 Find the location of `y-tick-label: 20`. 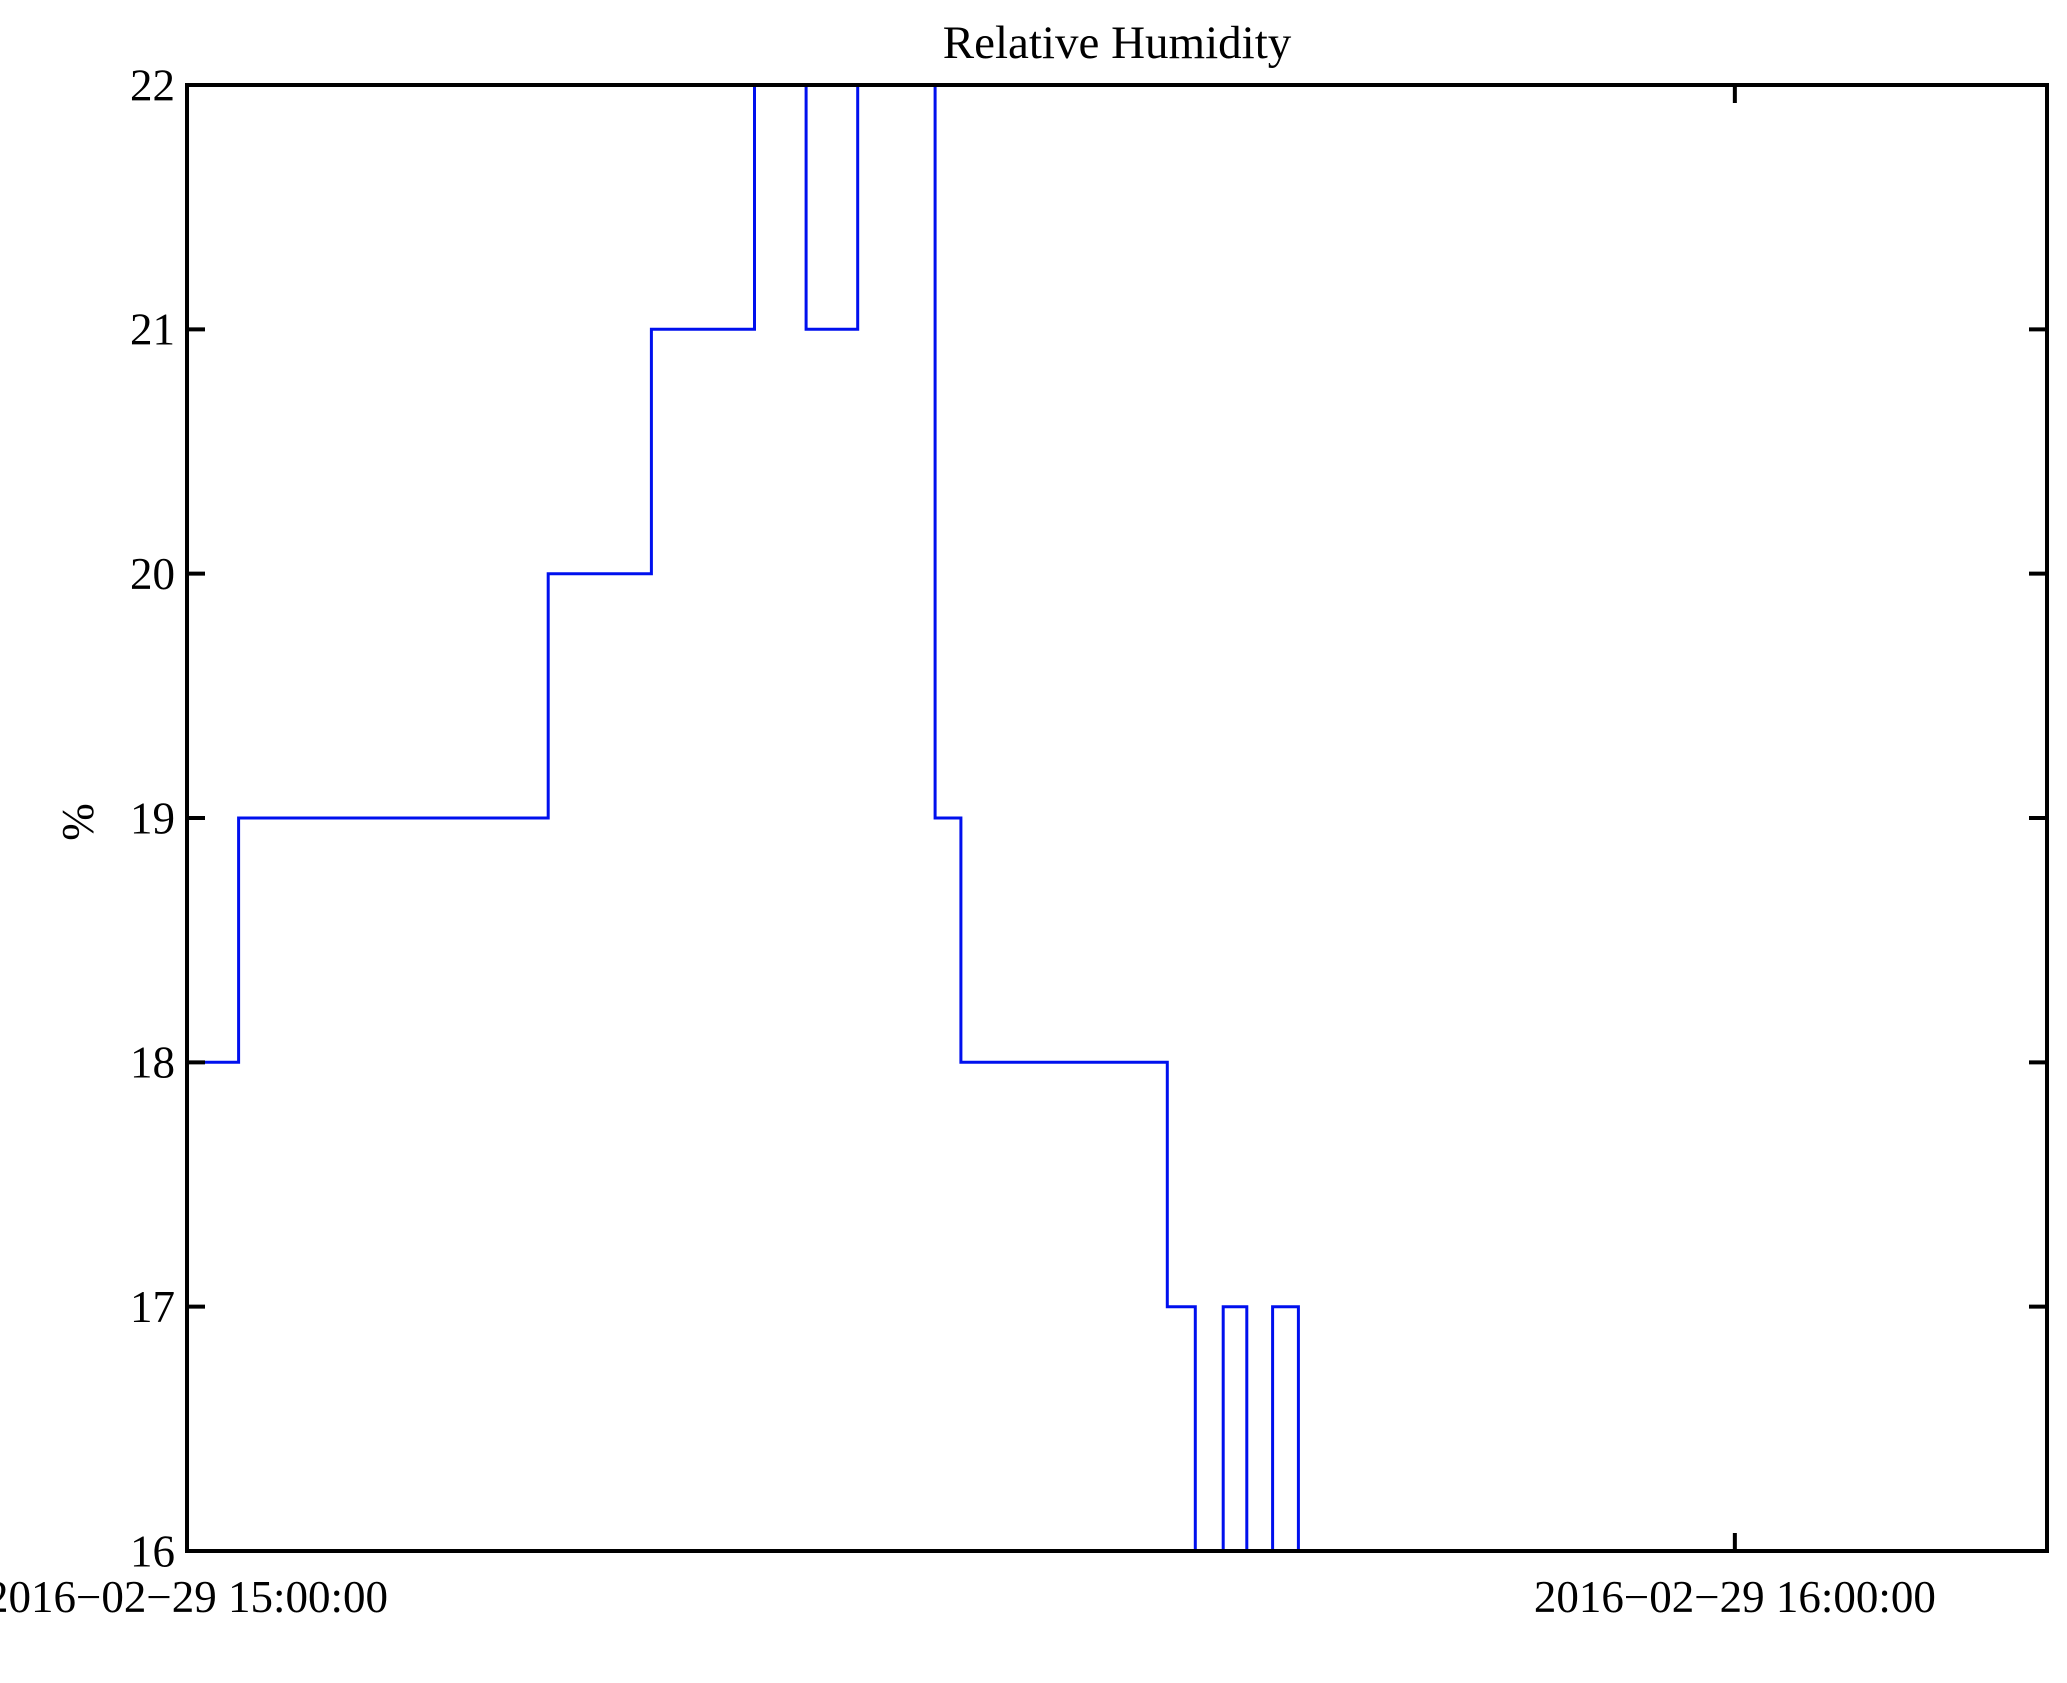

y-tick-label: 20 is located at coordinates (152, 574).